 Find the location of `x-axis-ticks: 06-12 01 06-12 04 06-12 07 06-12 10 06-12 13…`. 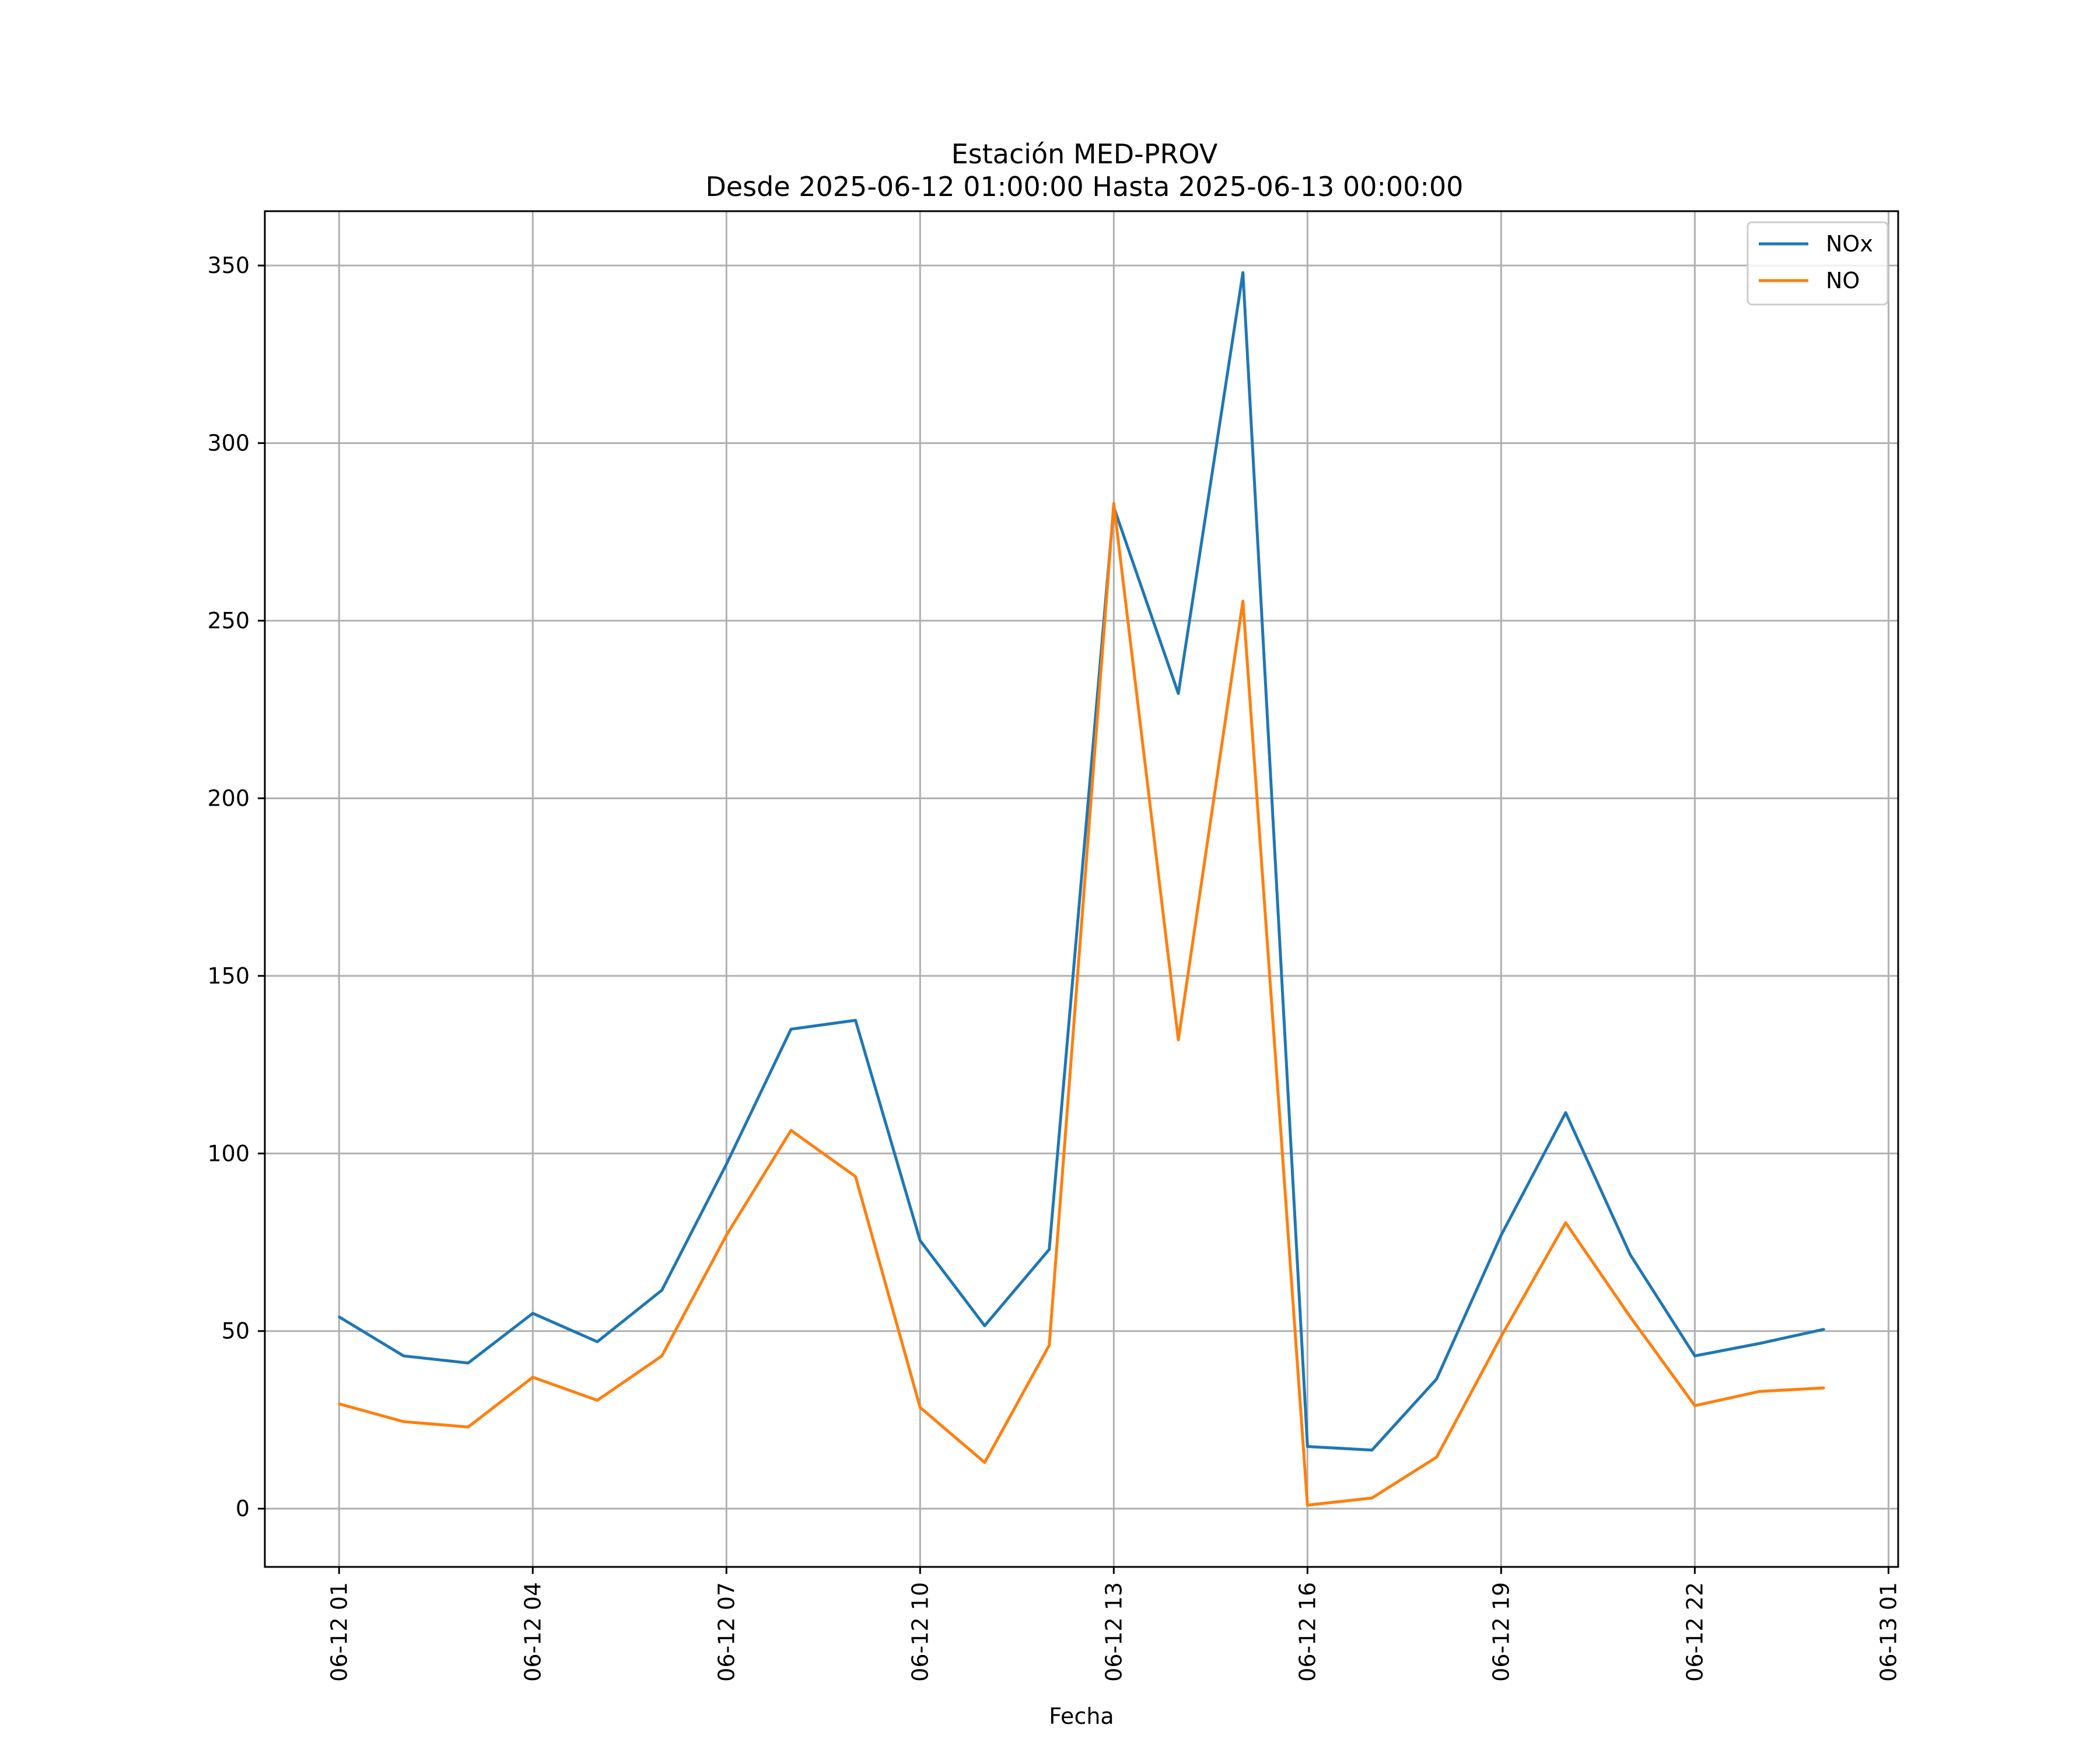

x-axis-ticks: 06-12 01 06-12 04 06-12 07 06-12 10 06-12 13… is located at coordinates (1113, 1624).